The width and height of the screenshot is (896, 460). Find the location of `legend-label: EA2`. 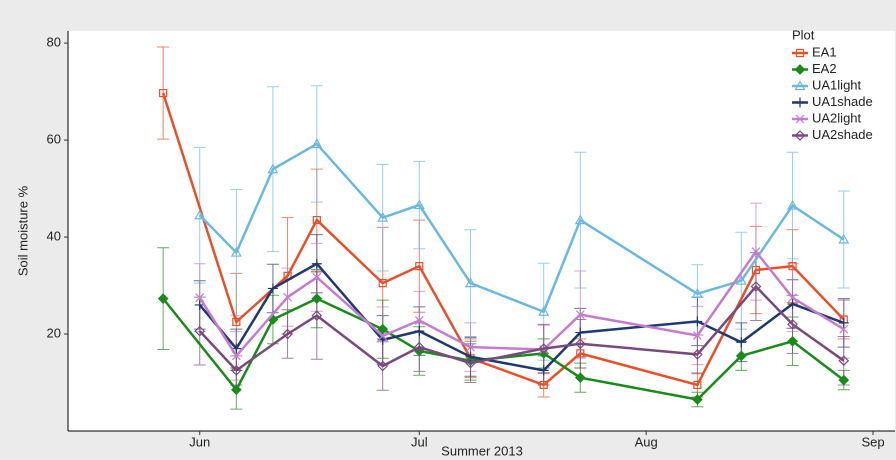

legend-label: EA2 is located at coordinates (824, 68).